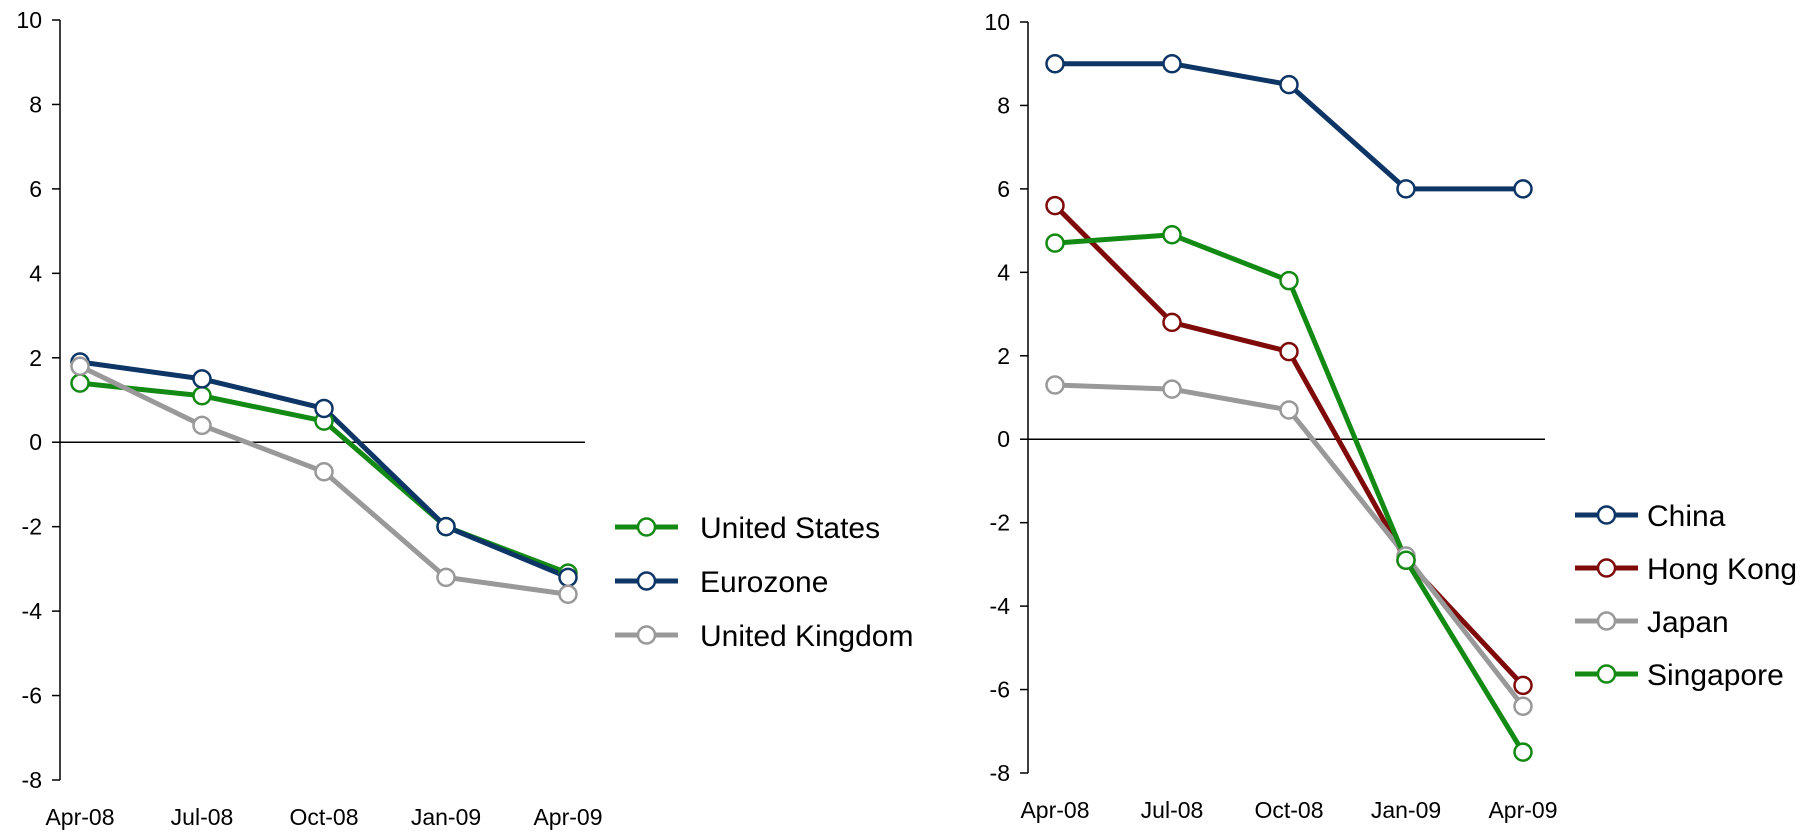 Image resolution: width=1819 pixels, height=835 pixels. Describe the element at coordinates (764, 582) in the screenshot. I see `legend-label: Eurozone` at that location.